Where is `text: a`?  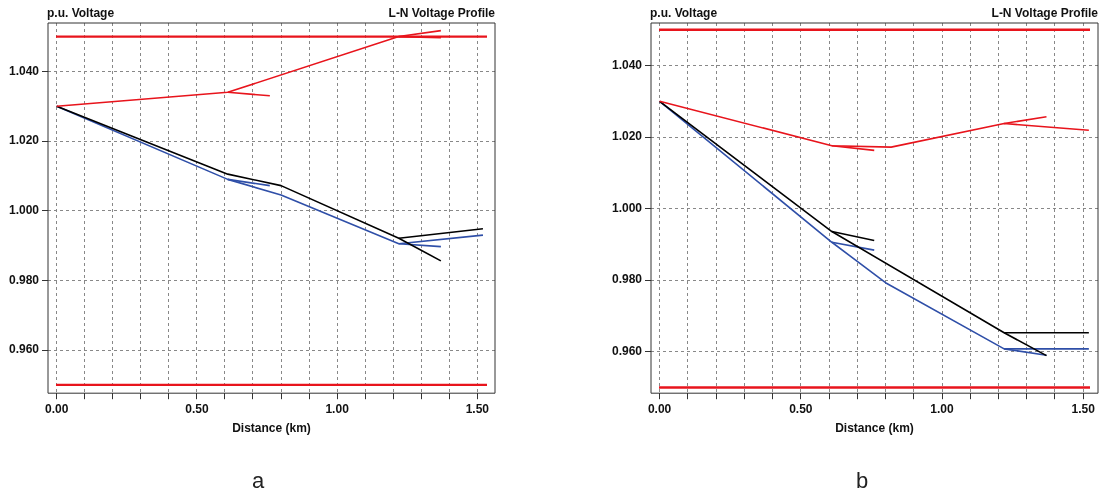 text: a is located at coordinates (258, 481).